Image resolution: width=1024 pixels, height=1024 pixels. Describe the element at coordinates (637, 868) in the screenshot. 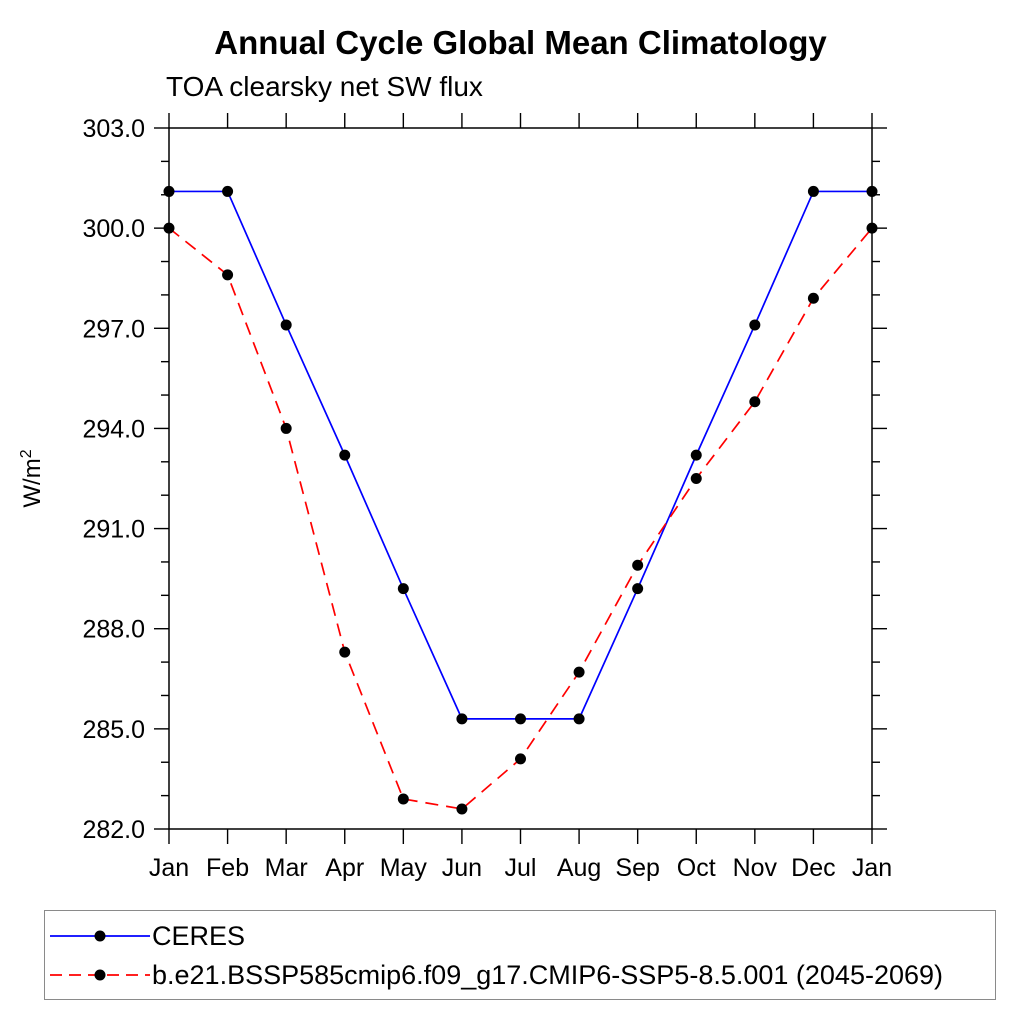

I see `x-tick-label: Sep` at that location.